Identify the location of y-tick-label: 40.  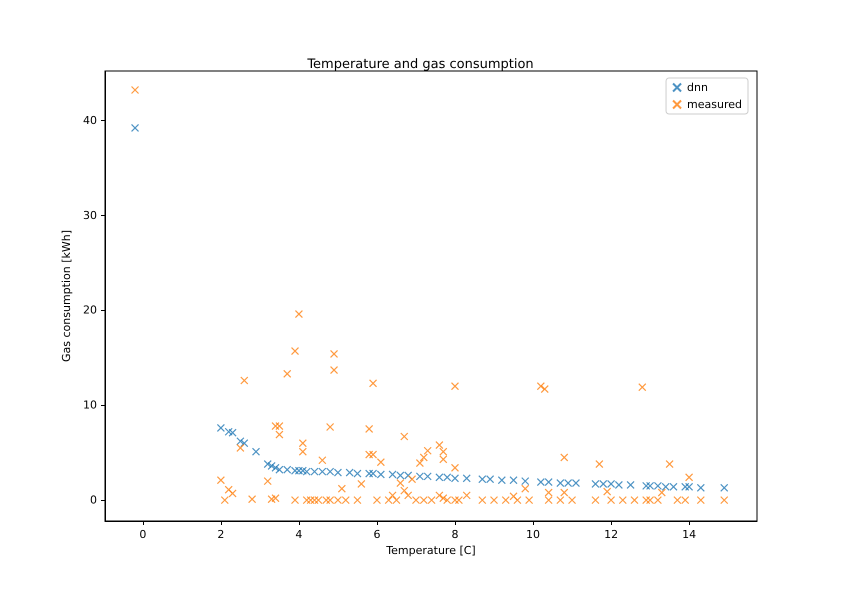
(90, 120).